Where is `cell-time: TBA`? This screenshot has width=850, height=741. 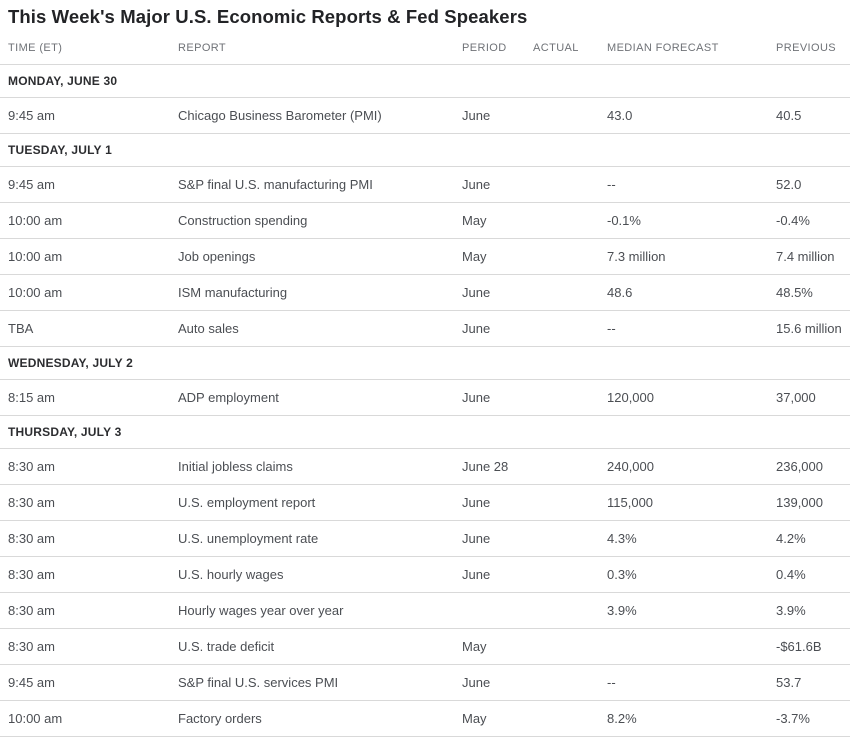
cell-time: TBA is located at coordinates (89, 328).